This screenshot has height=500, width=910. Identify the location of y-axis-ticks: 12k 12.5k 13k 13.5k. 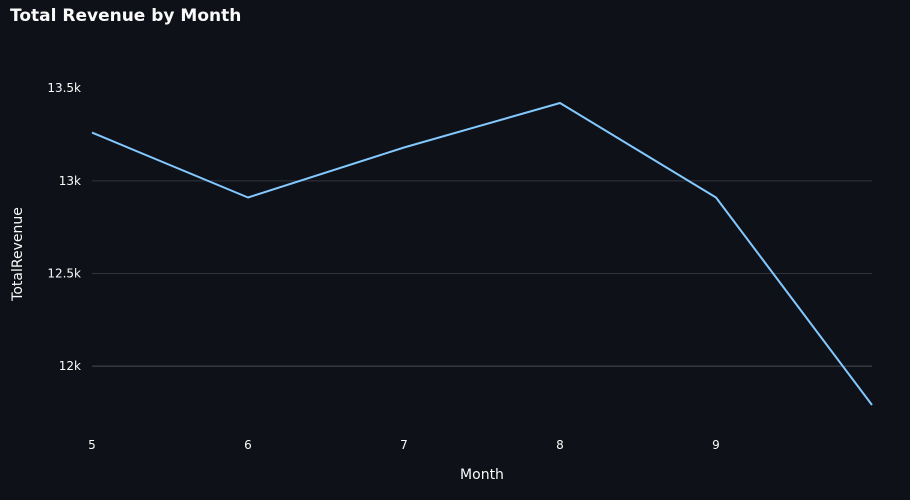
(64, 227).